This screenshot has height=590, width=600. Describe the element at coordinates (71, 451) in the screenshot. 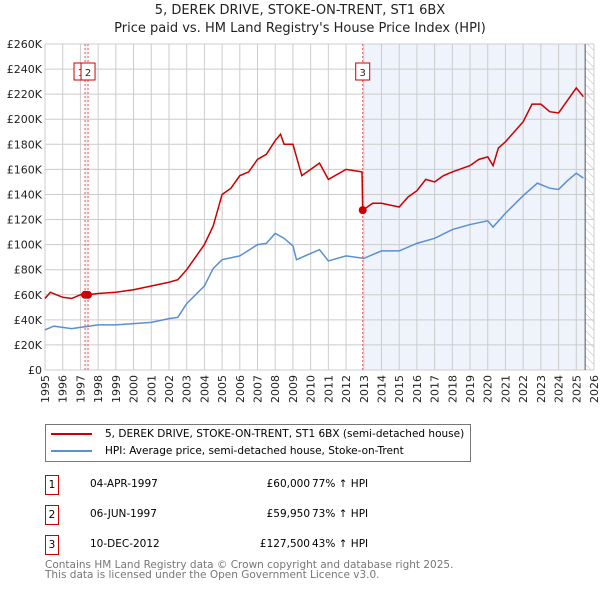

I see `blue-line-swatch` at that location.